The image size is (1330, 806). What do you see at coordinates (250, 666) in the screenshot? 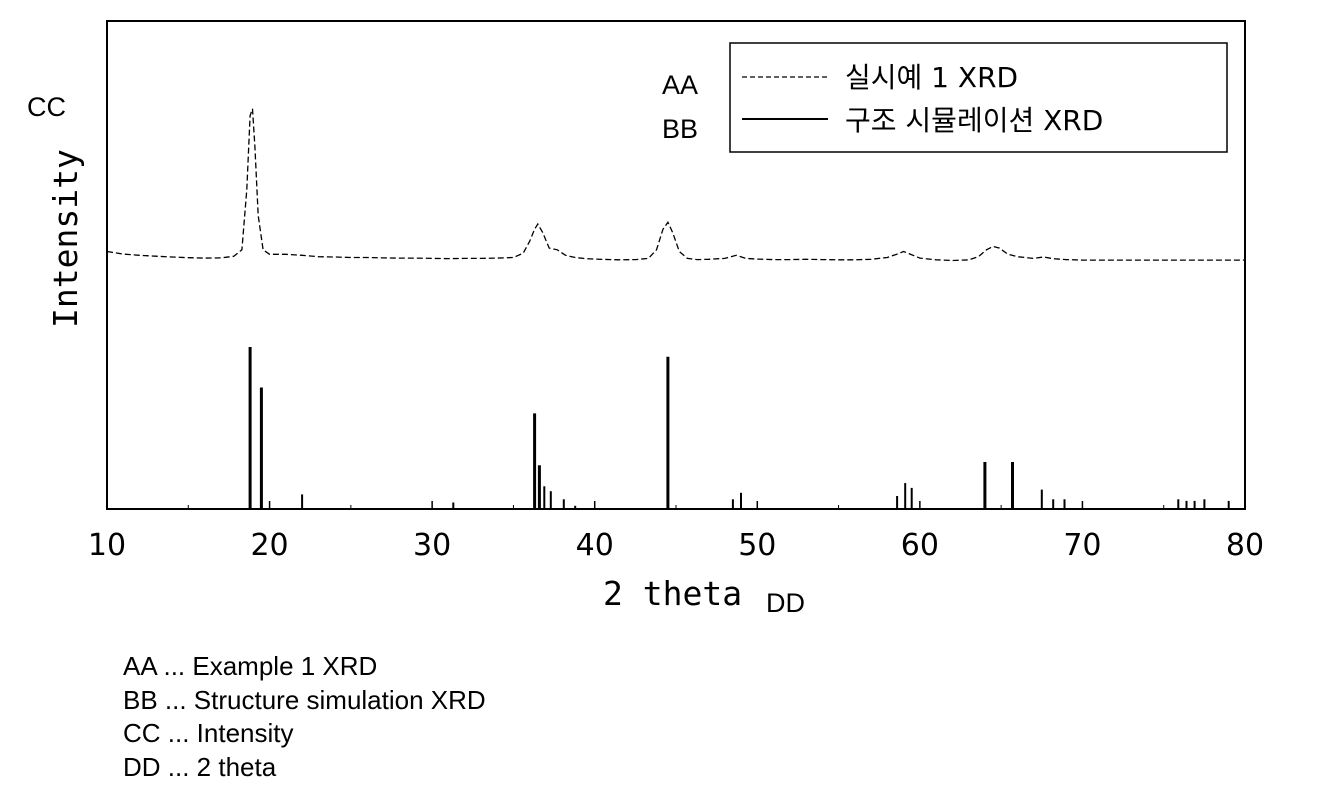
I see `footnote-aa: AA ... Example 1 XRD` at bounding box center [250, 666].